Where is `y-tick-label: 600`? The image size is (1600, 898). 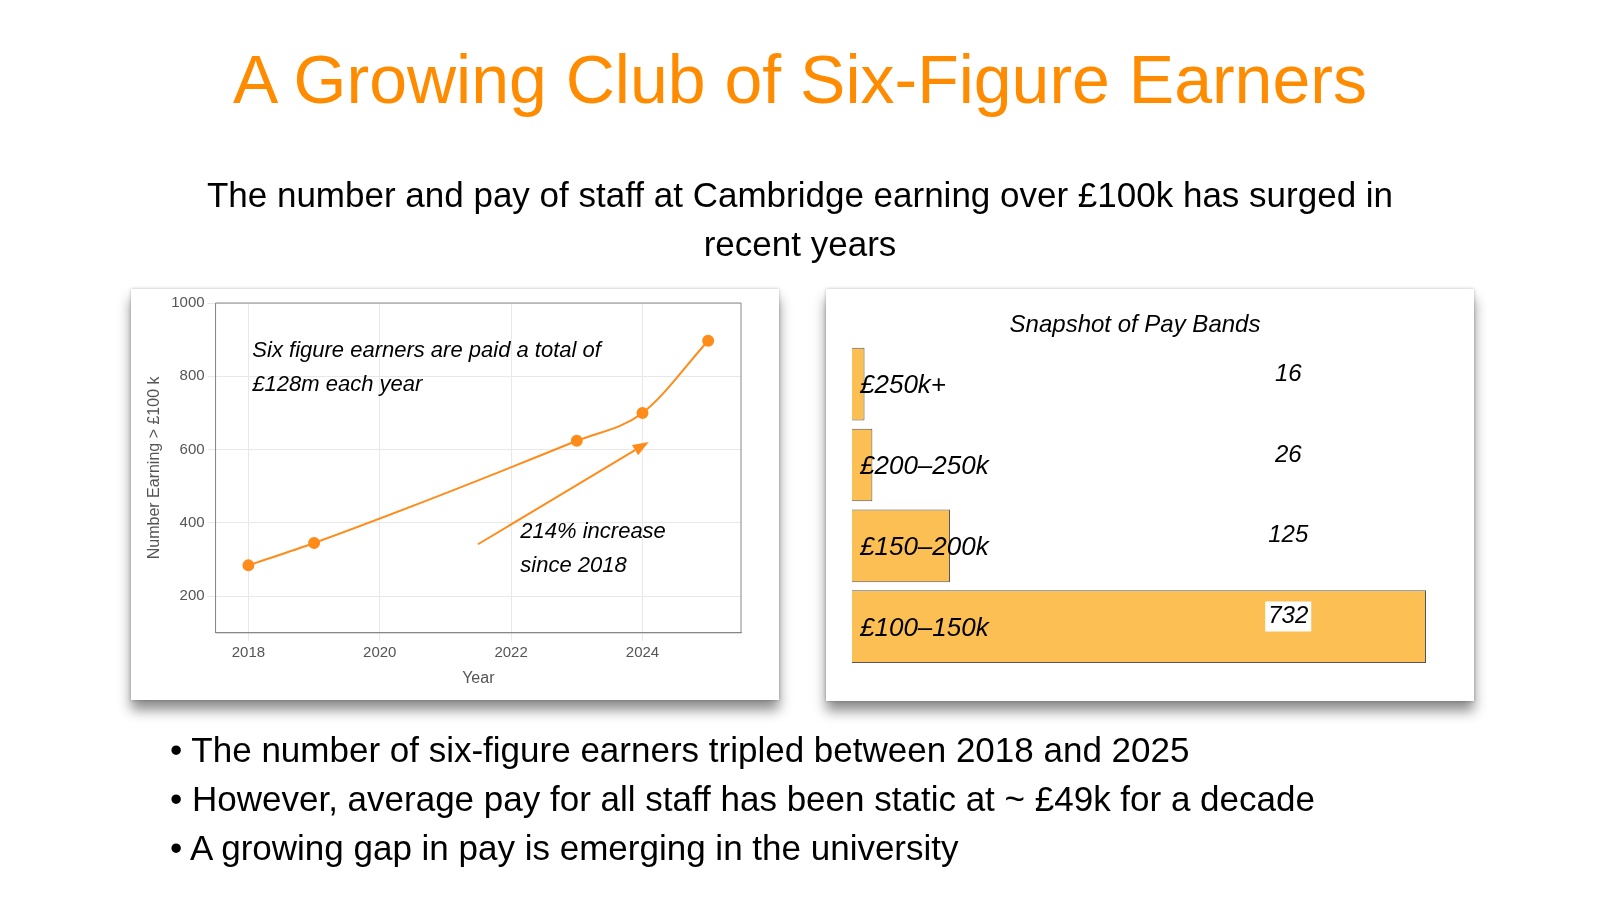
y-tick-label: 600 is located at coordinates (192, 448).